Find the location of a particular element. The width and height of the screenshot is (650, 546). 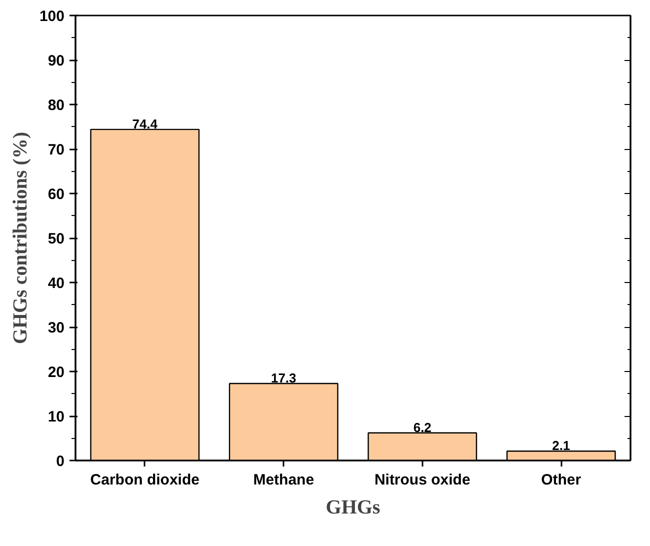

x-tick-label: Nitrous oxide is located at coordinates (422, 480).